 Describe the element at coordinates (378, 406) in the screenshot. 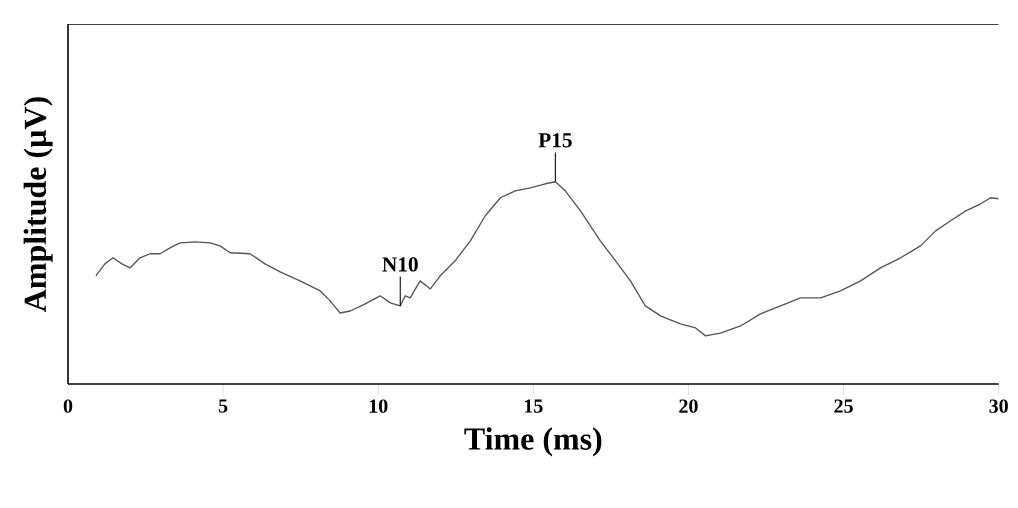

I see `x-tick-label: 10` at that location.